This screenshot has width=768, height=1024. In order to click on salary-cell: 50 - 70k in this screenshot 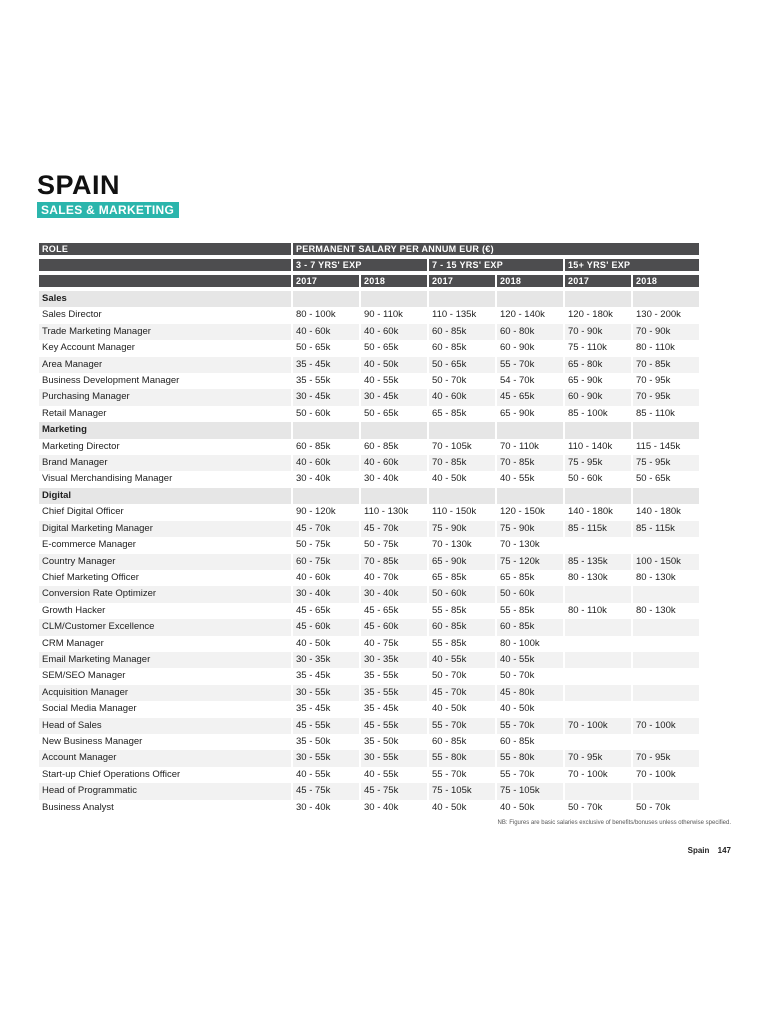, I will do `click(462, 381)`.